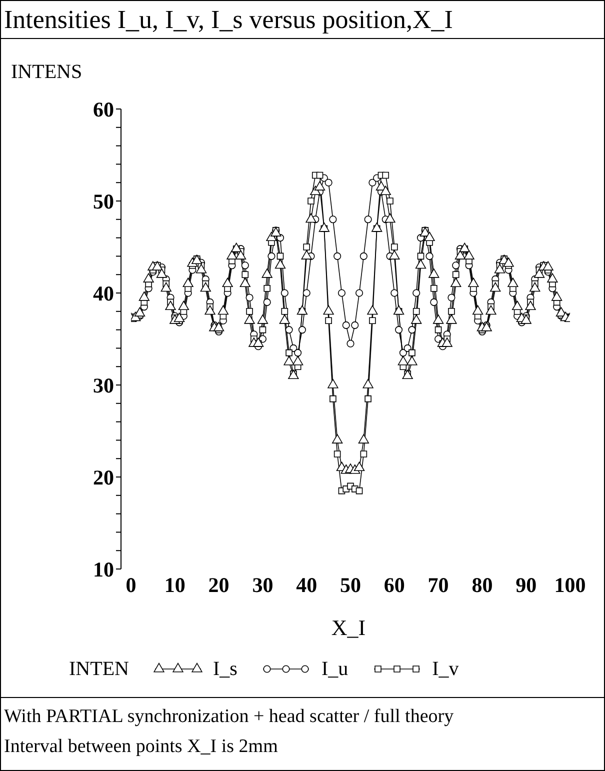 The image size is (605, 771). What do you see at coordinates (348, 627) in the screenshot?
I see `x-axis-title: X_I` at bounding box center [348, 627].